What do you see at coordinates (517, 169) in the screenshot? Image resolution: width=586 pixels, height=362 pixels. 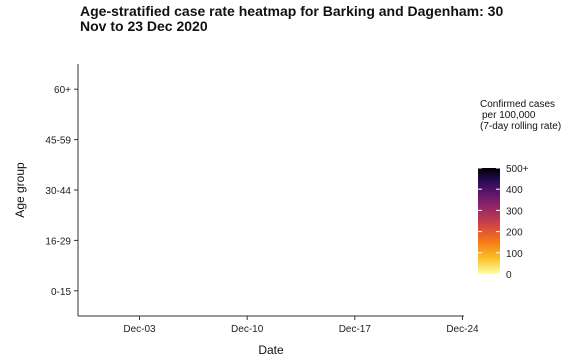 I see `legend-tick-label: 500+` at bounding box center [517, 169].